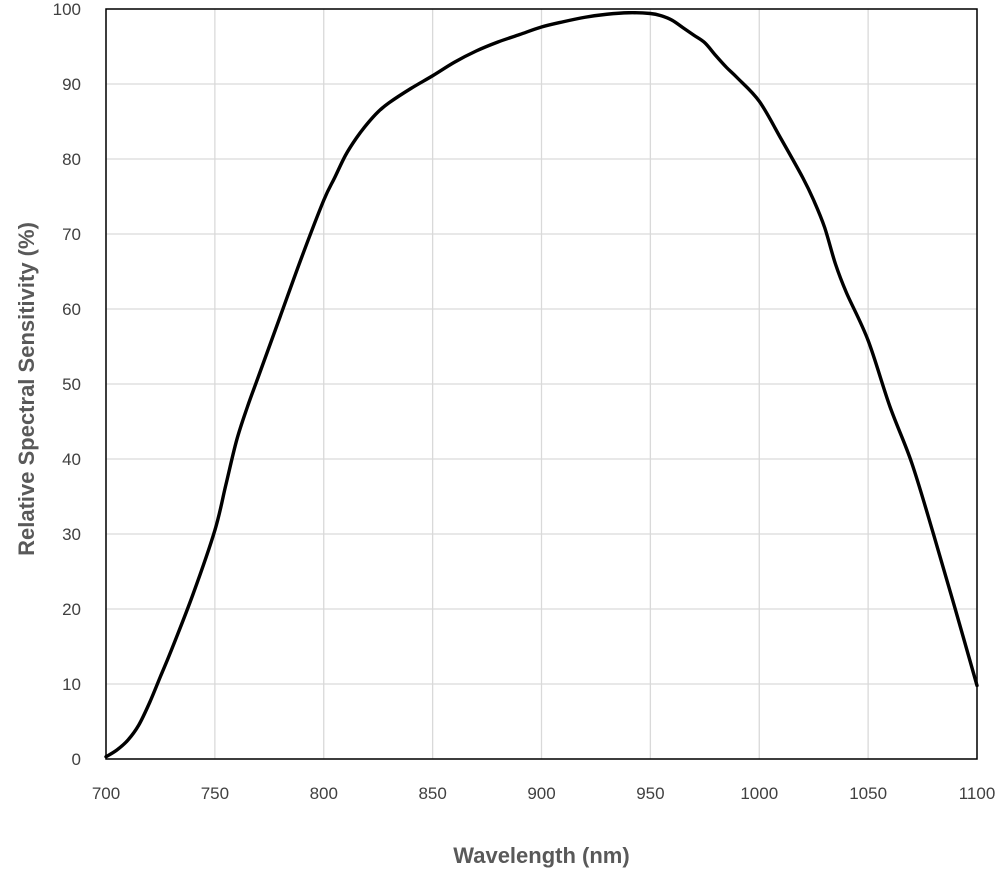  Describe the element at coordinates (650, 793) in the screenshot. I see `x-tick-label-950: 950` at that location.